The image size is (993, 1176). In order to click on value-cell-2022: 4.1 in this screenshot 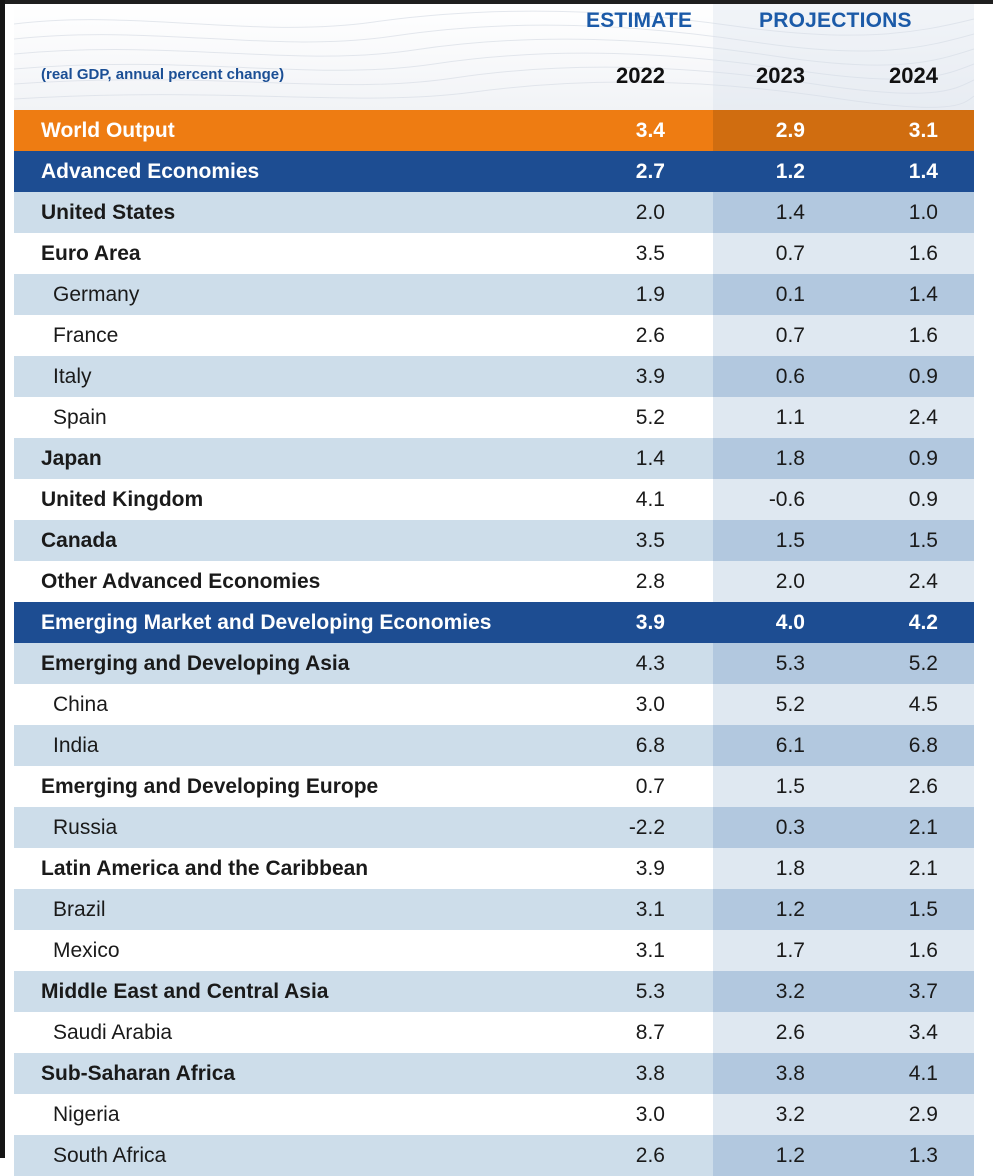, I will do `click(650, 499)`.